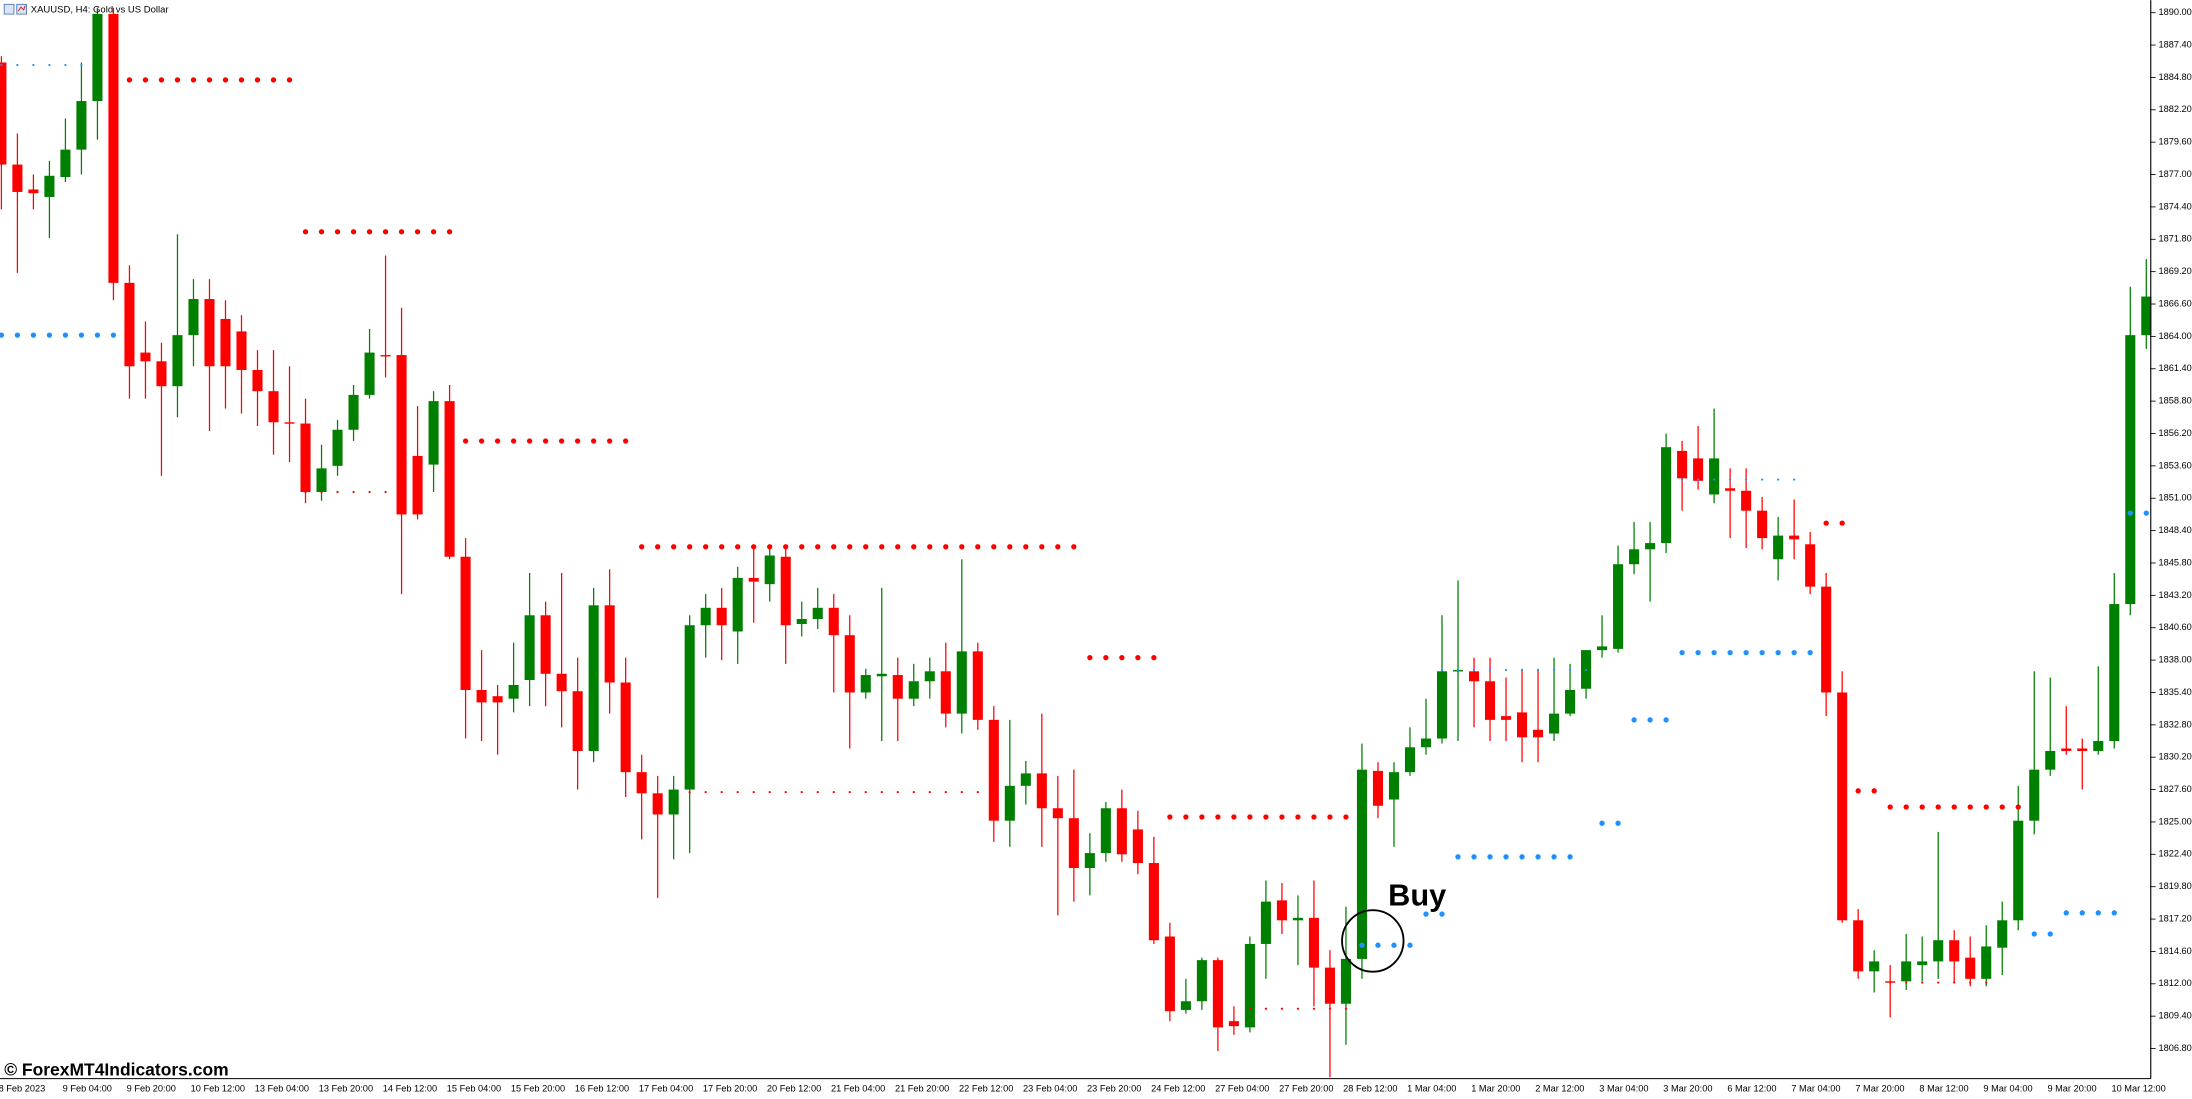  Describe the element at coordinates (9, 9) in the screenshot. I see `icon` at that location.